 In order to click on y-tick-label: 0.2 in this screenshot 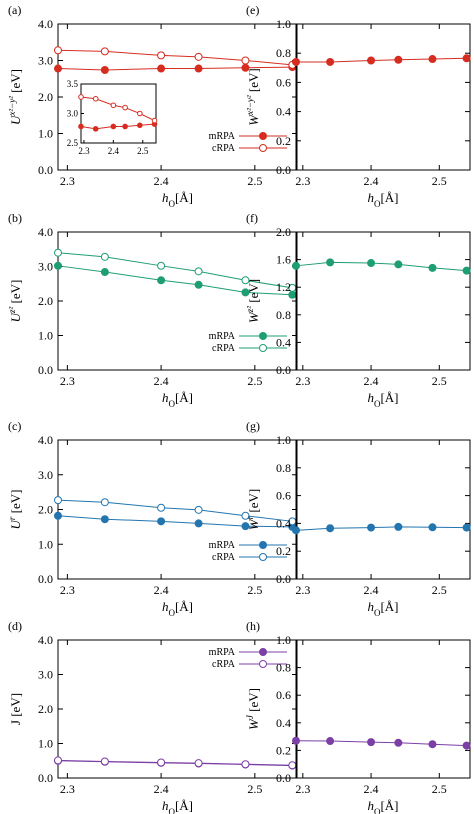, I will do `click(283, 551)`.